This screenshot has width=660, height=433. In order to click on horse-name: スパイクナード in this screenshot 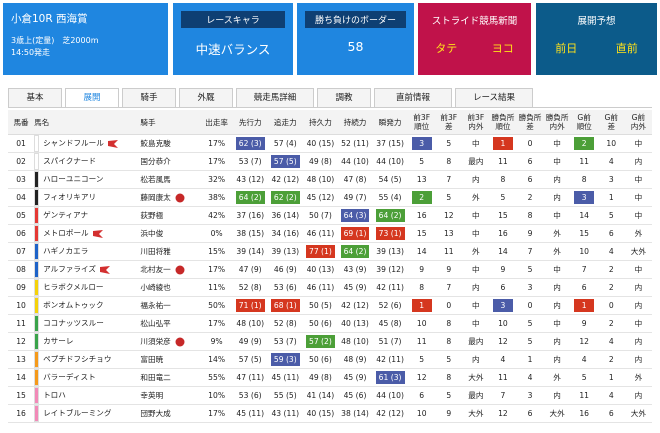, I will do `click(70, 161)`.